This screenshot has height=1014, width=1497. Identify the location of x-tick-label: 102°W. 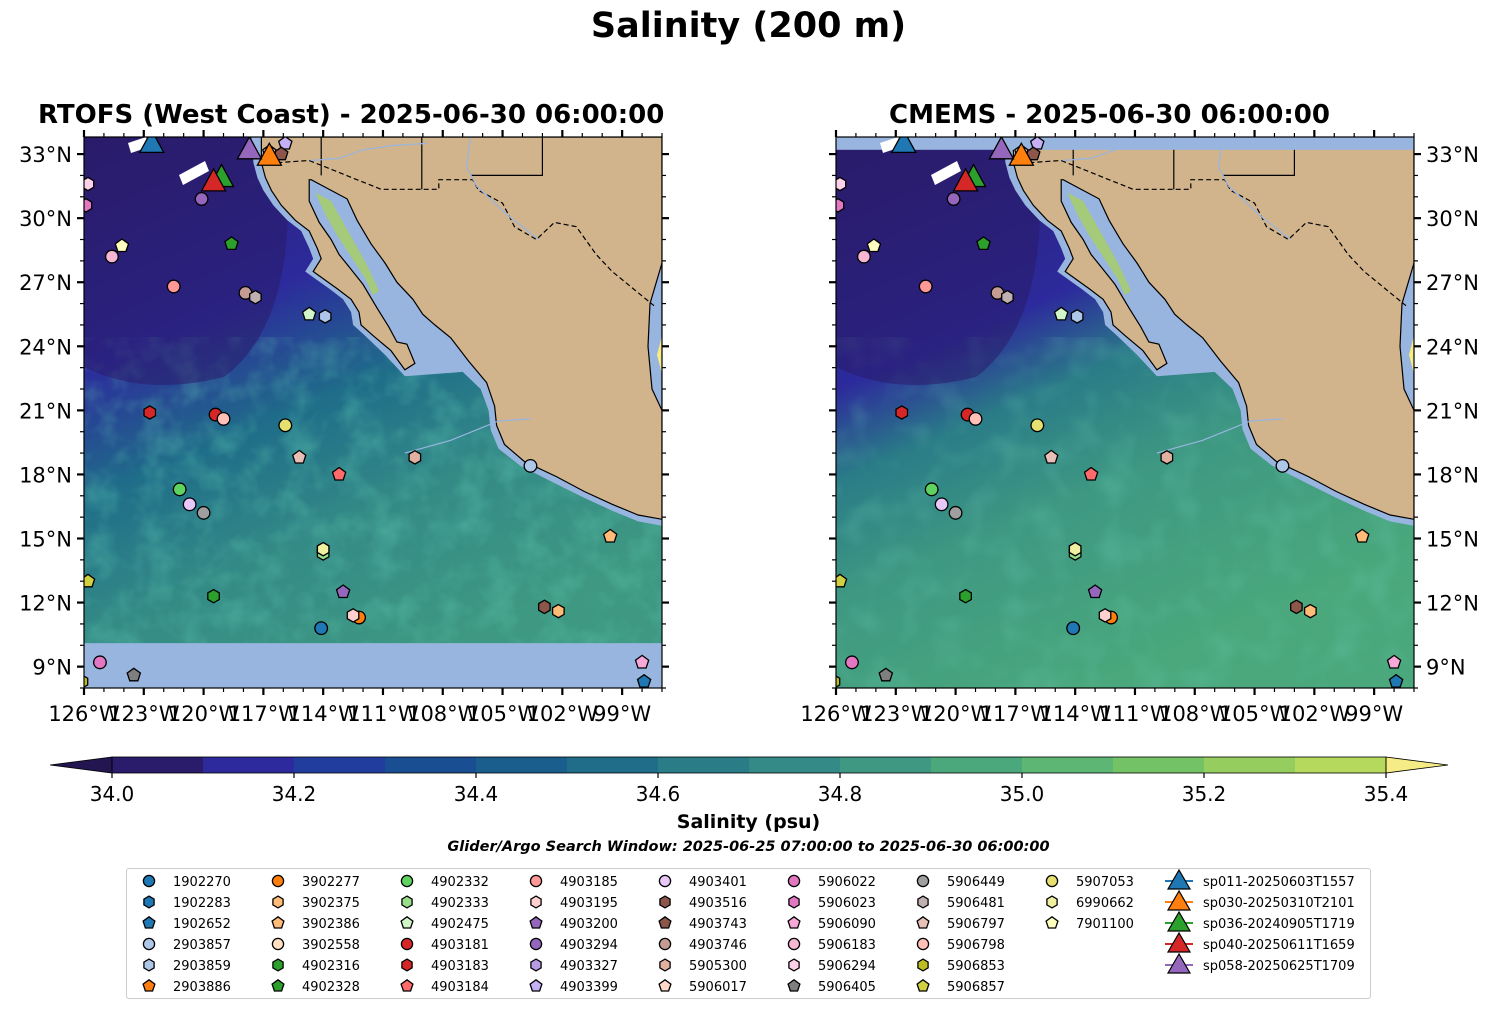
(1315, 714).